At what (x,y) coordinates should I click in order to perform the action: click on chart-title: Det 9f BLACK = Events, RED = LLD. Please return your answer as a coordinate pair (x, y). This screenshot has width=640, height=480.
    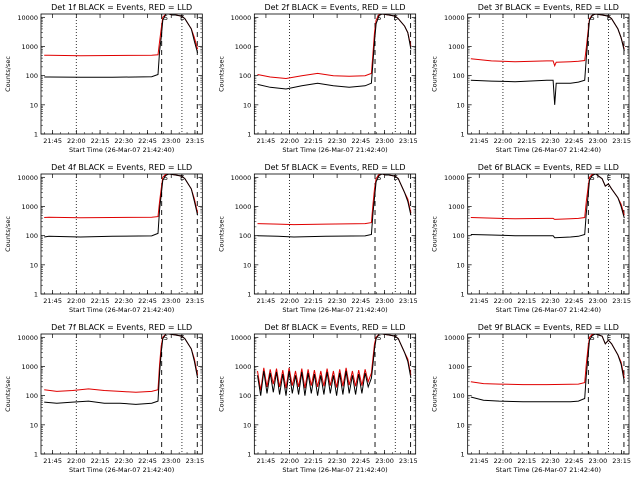
    Looking at the image, I should click on (548, 327).